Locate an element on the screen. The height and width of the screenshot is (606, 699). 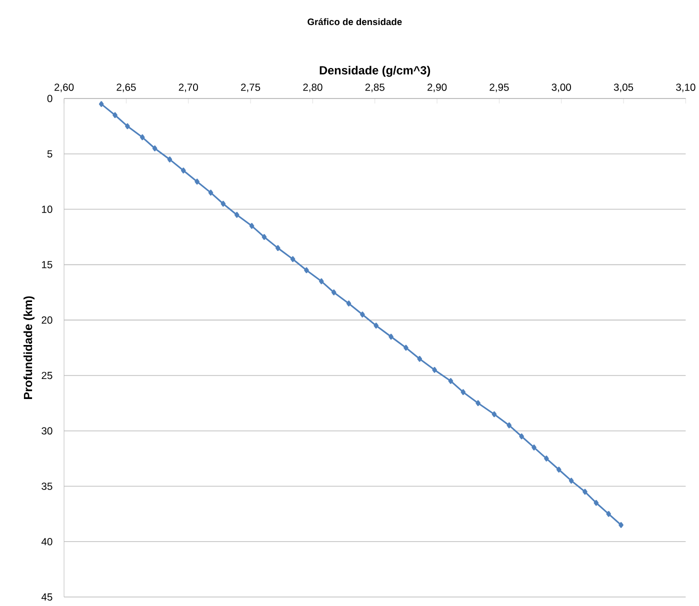
y-tick-label: 35 is located at coordinates (47, 486).